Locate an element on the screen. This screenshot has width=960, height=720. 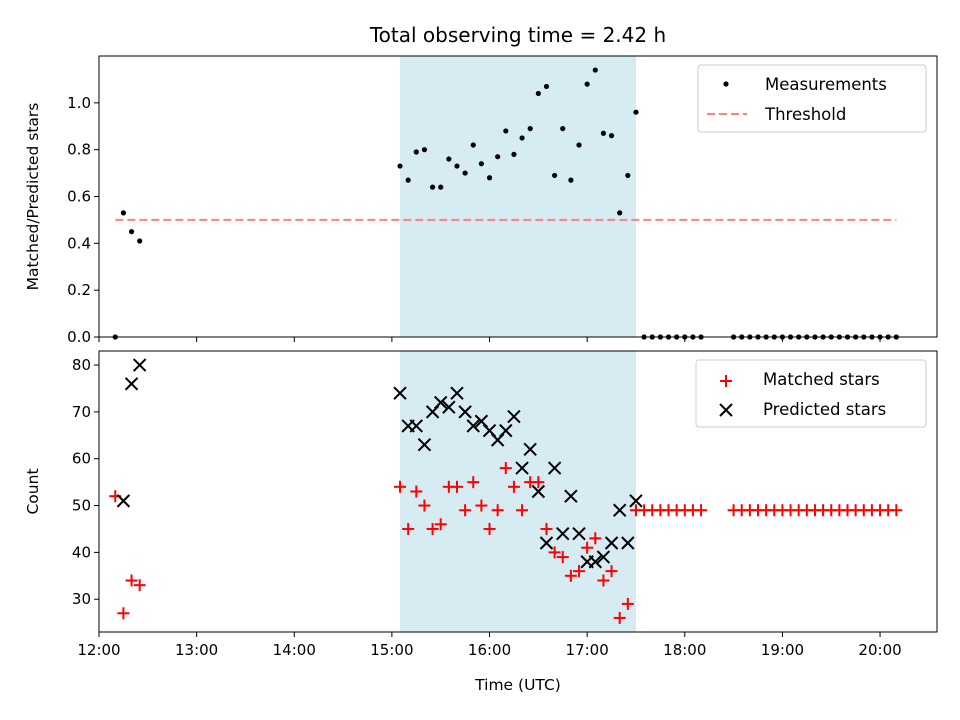
count-x-axis-label: Time (UTC) is located at coordinates (517, 685).